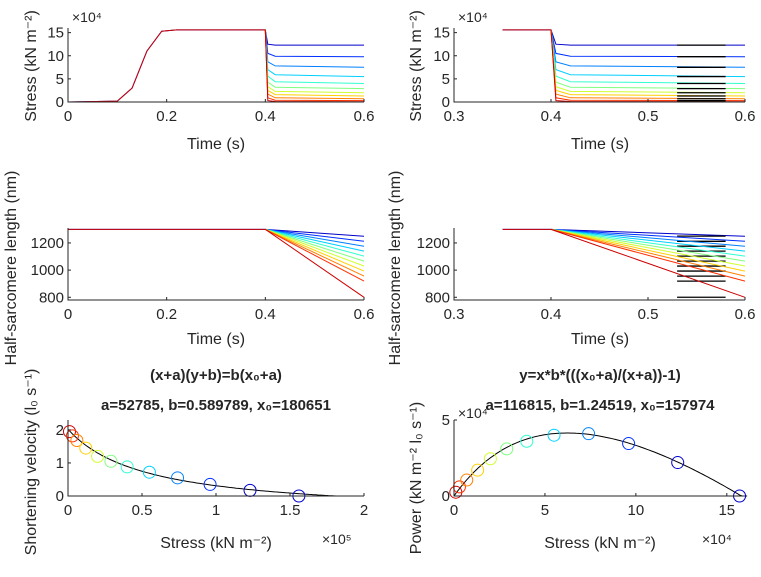 The width and height of the screenshot is (761, 577). I want to click on x-tick-label: 15, so click(726, 510).